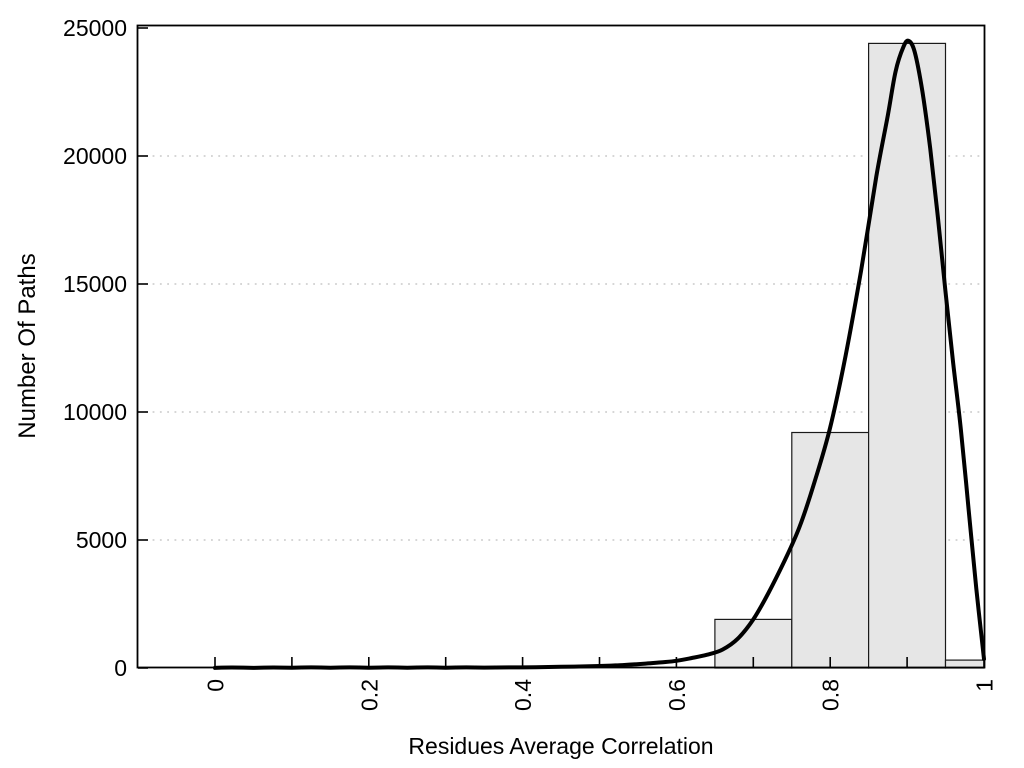 Image resolution: width=1024 pixels, height=768 pixels. What do you see at coordinates (101, 540) in the screenshot?
I see `y-tick-label: 5000` at bounding box center [101, 540].